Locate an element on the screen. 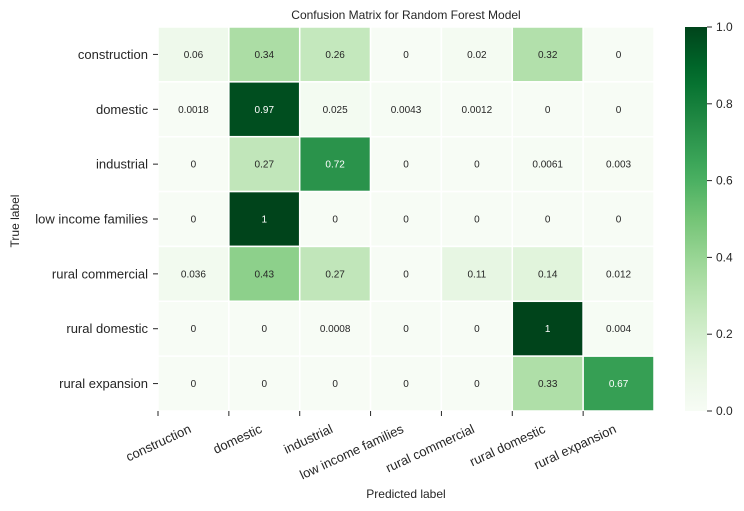 The image size is (744, 511). cell-value-label: 0.32 is located at coordinates (548, 55).